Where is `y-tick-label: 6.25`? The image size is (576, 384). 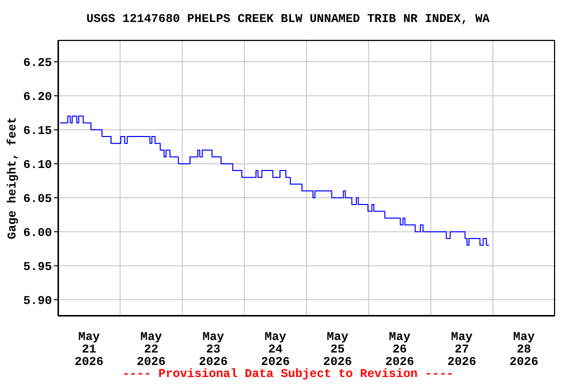
y-tick-label: 6.25 is located at coordinates (37, 63).